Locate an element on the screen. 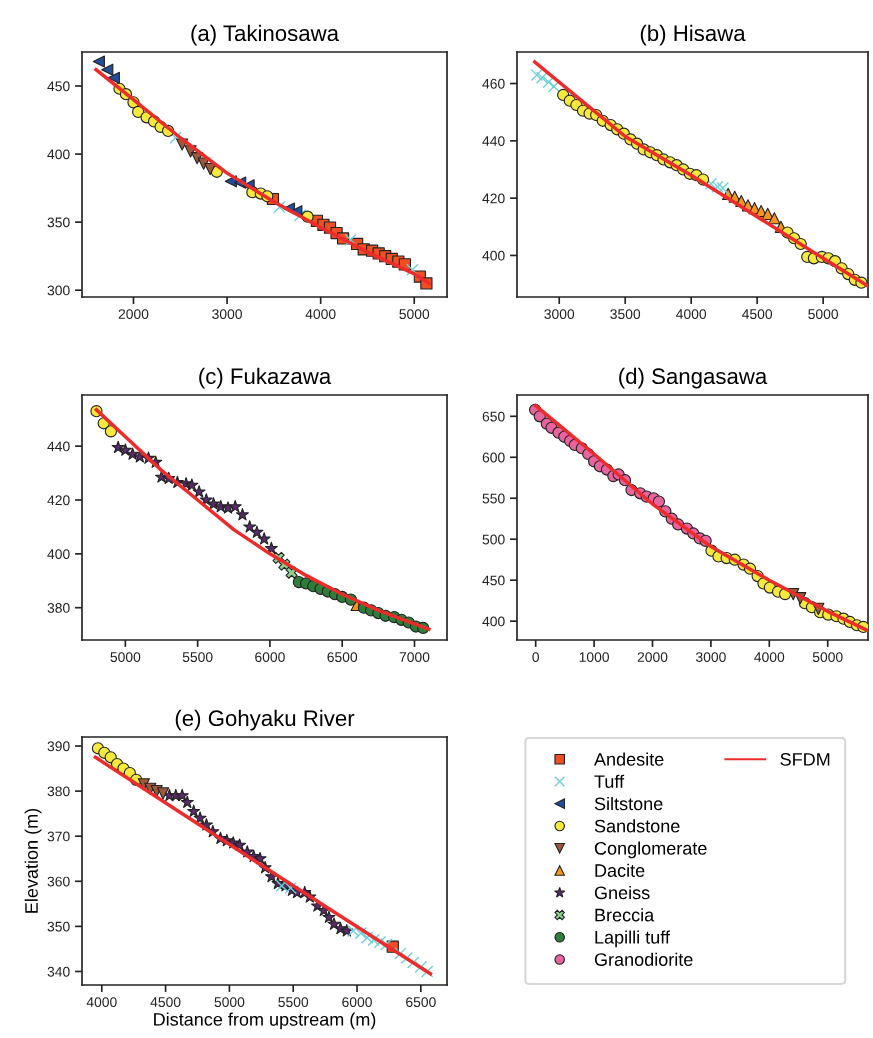 Image resolution: width=873 pixels, height=1038 pixels. legend-label: Granodiorite is located at coordinates (643, 959).